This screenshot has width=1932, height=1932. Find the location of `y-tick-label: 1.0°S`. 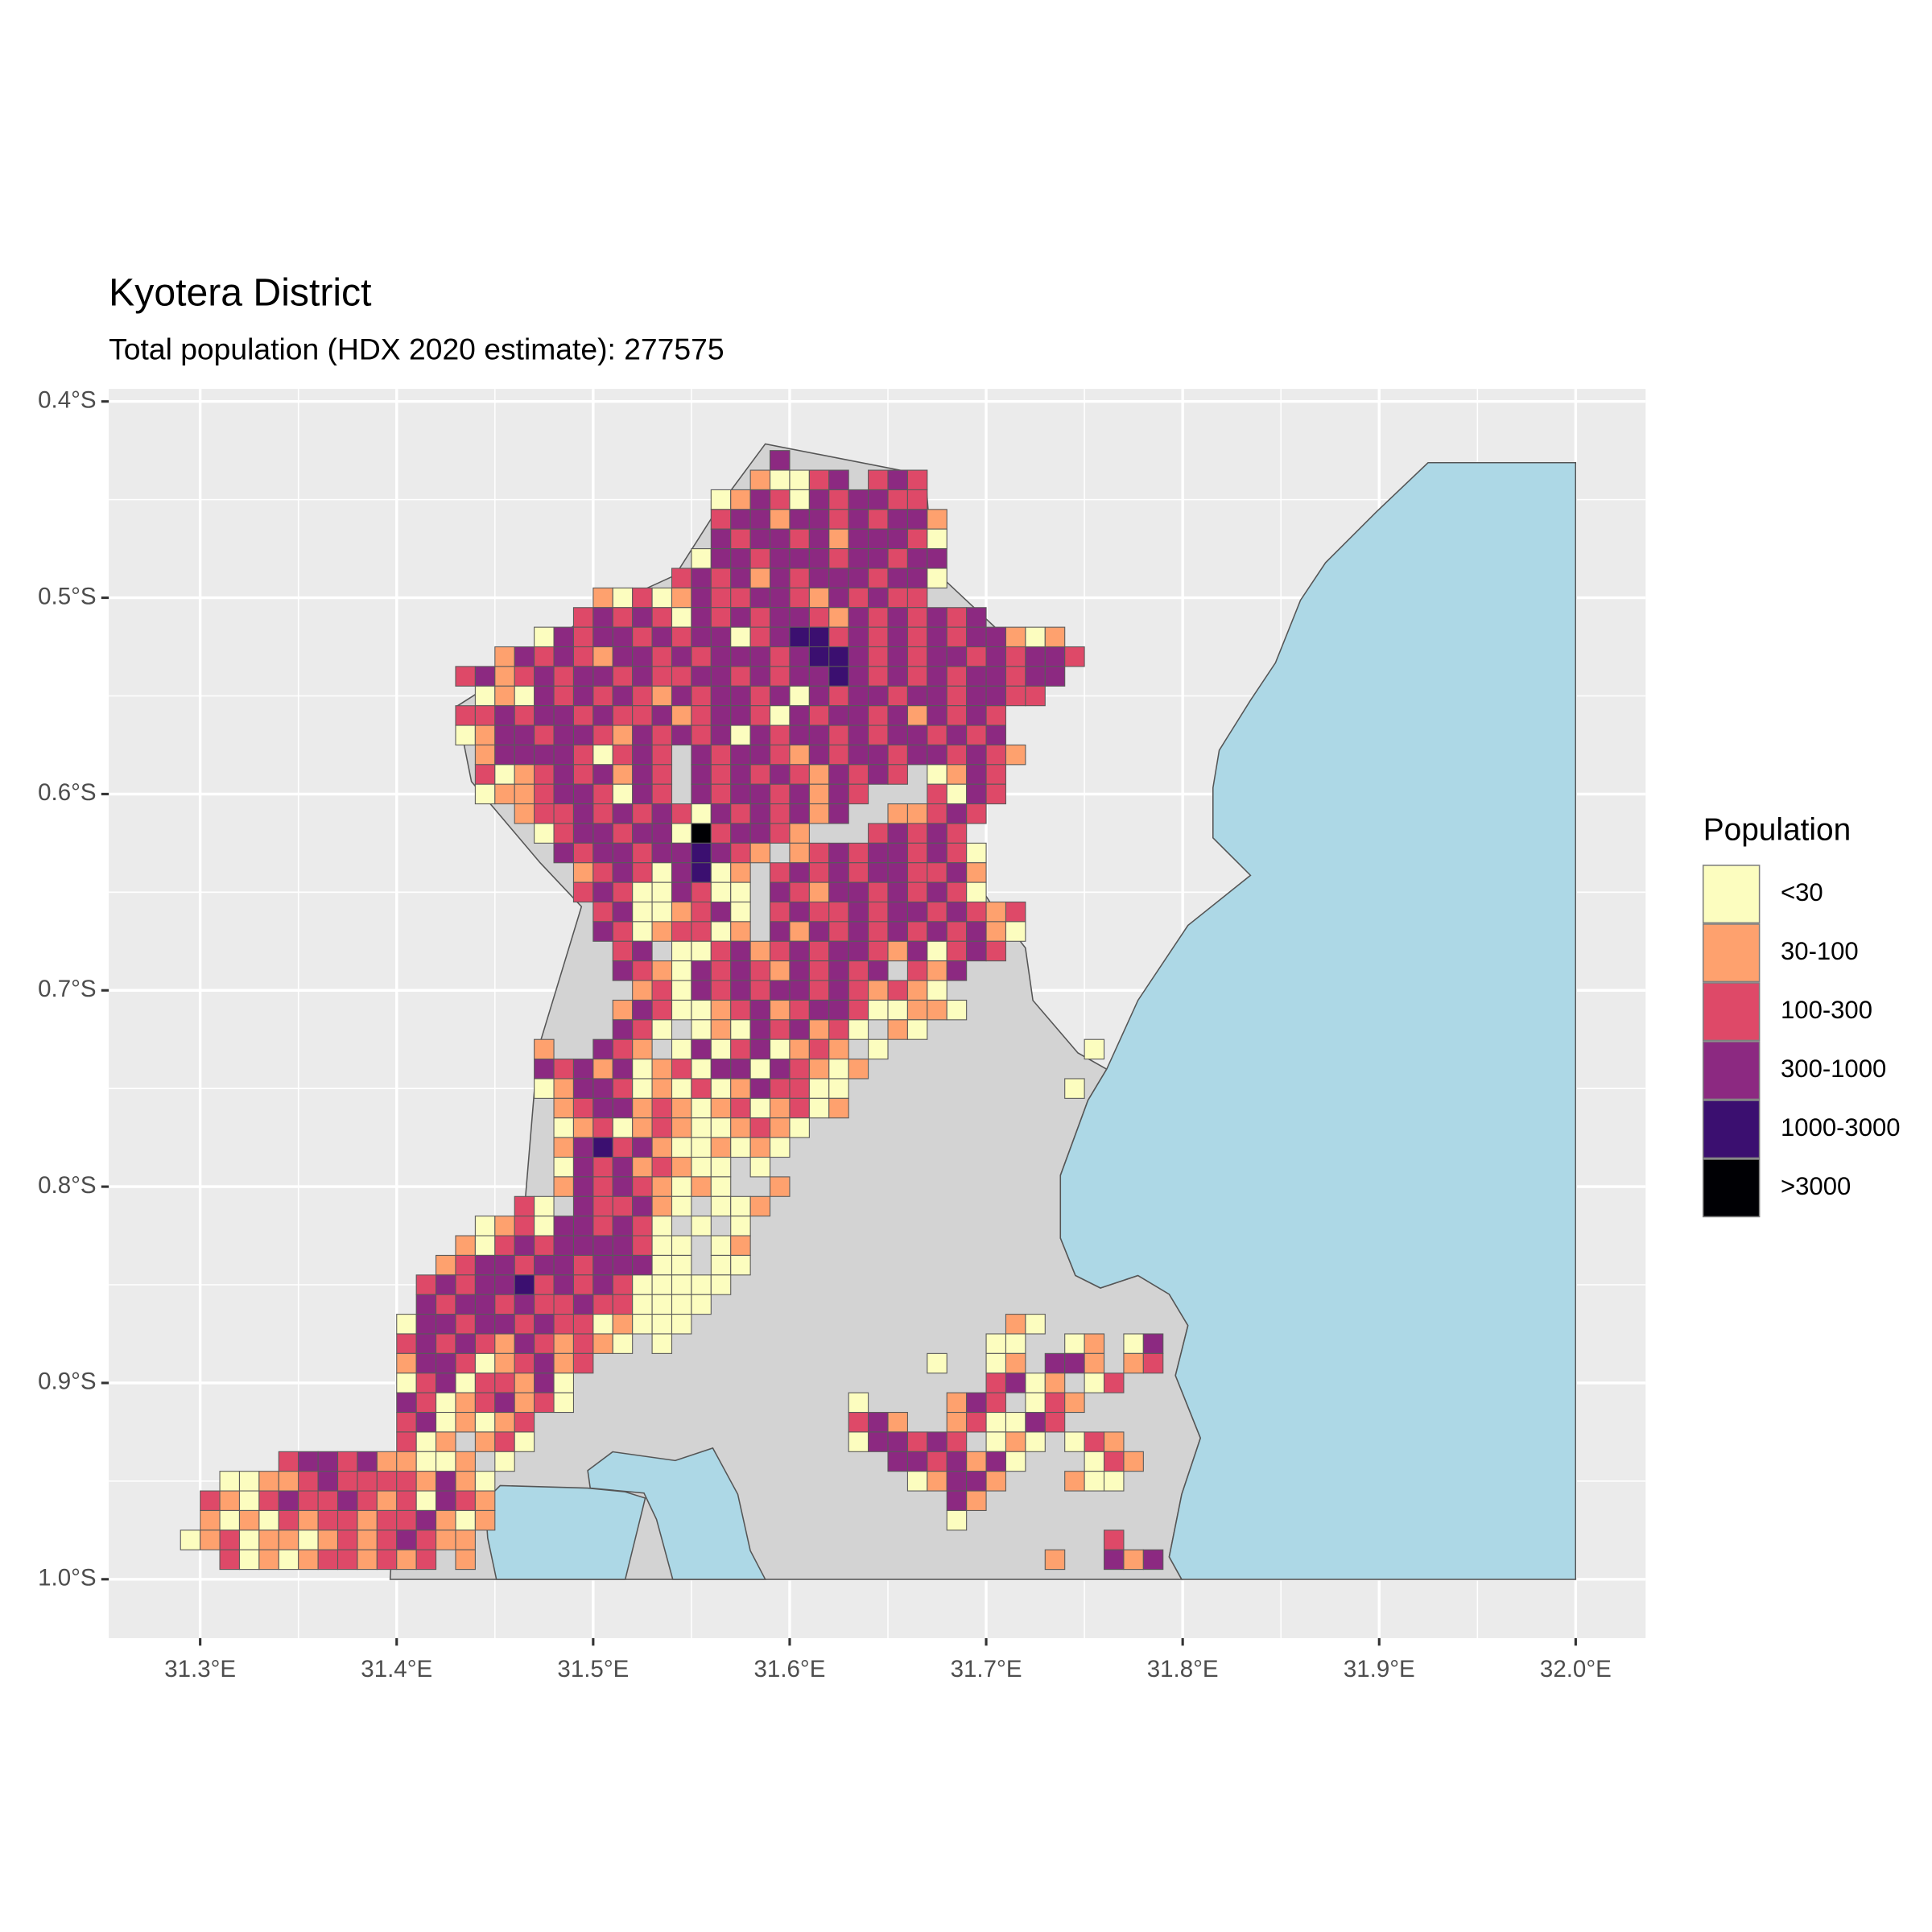

y-tick-label: 1.0°S is located at coordinates (67, 1578).